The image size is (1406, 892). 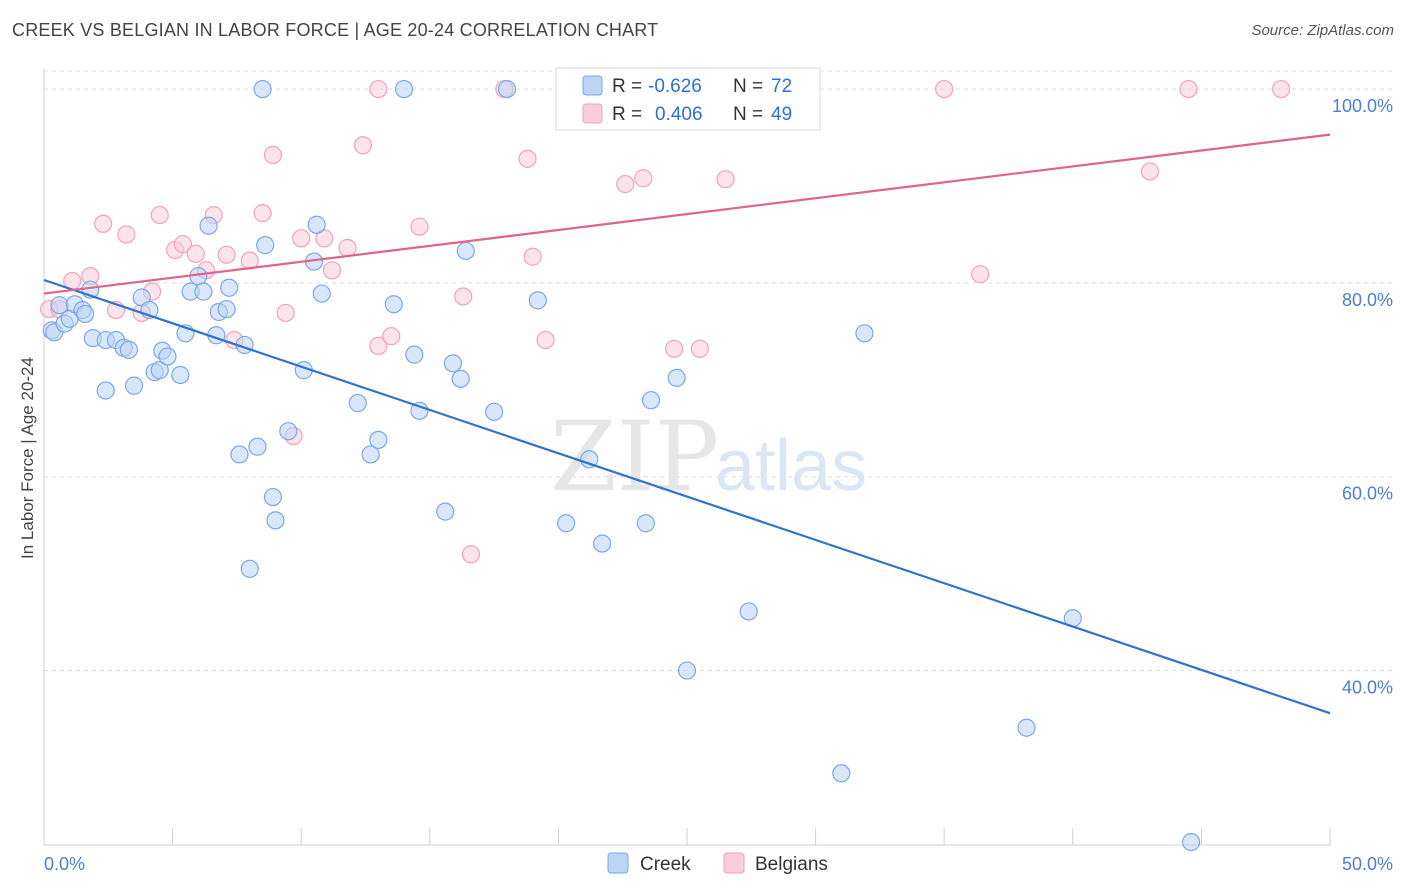 I want to click on legend-swatch-belgians, so click(x=592, y=113).